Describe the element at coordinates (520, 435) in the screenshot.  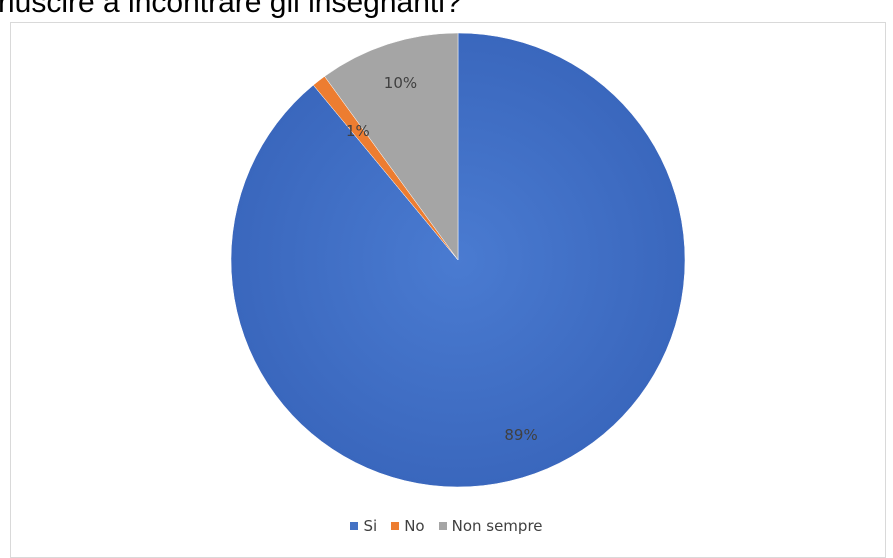
I see `pie-label-si: 89%` at that location.